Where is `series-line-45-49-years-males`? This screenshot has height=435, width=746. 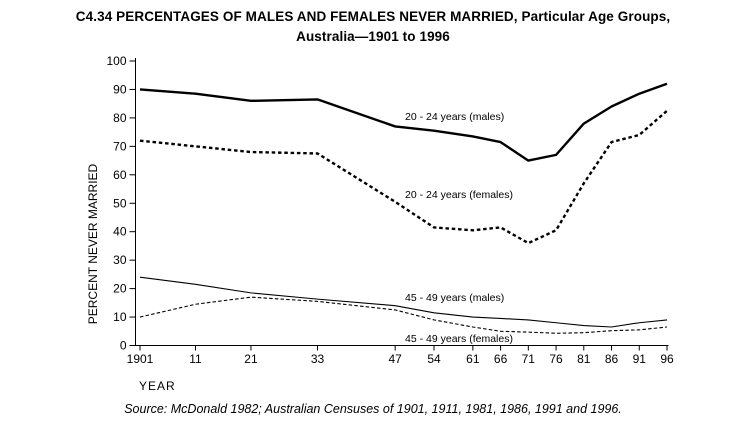
series-line-45-49-years-males is located at coordinates (403, 302).